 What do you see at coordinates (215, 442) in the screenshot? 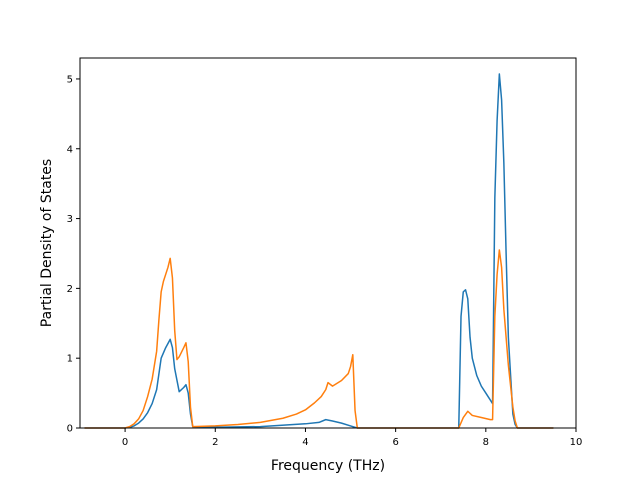
I see `x-tick-label: 2` at bounding box center [215, 442].